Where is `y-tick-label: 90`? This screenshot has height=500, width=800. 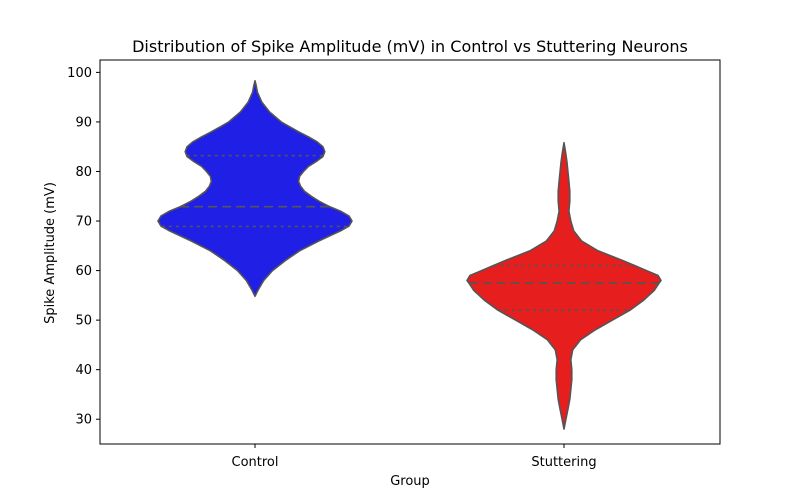 y-tick-label: 90 is located at coordinates (83, 122).